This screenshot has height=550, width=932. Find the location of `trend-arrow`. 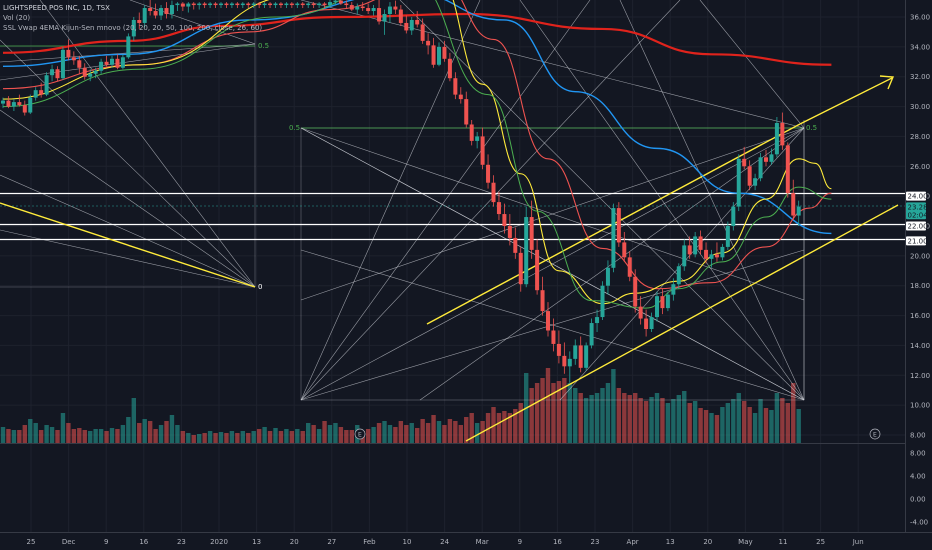

trend-arrow is located at coordinates (847, 100).